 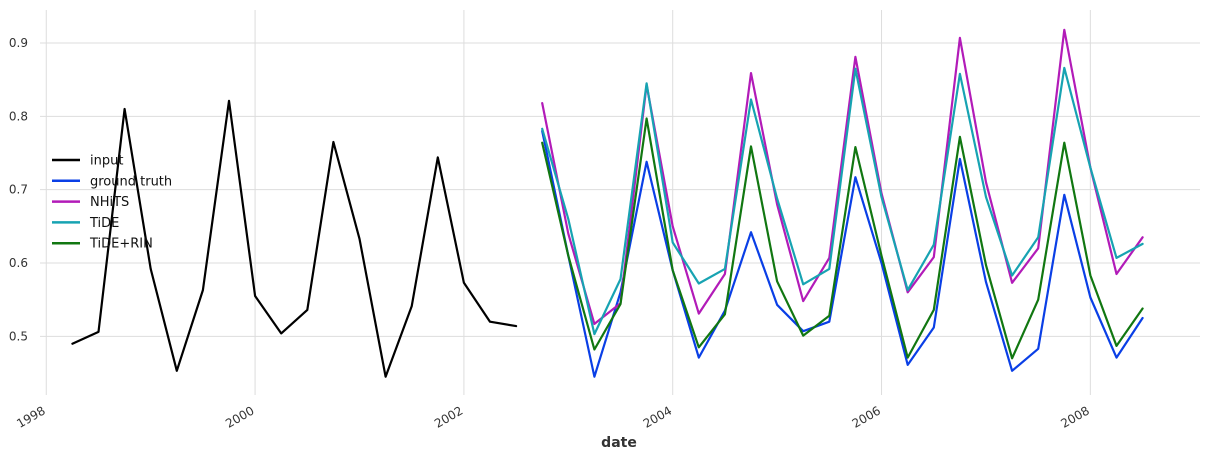 What do you see at coordinates (657, 416) in the screenshot?
I see `x-tick-label: 2004` at bounding box center [657, 416].